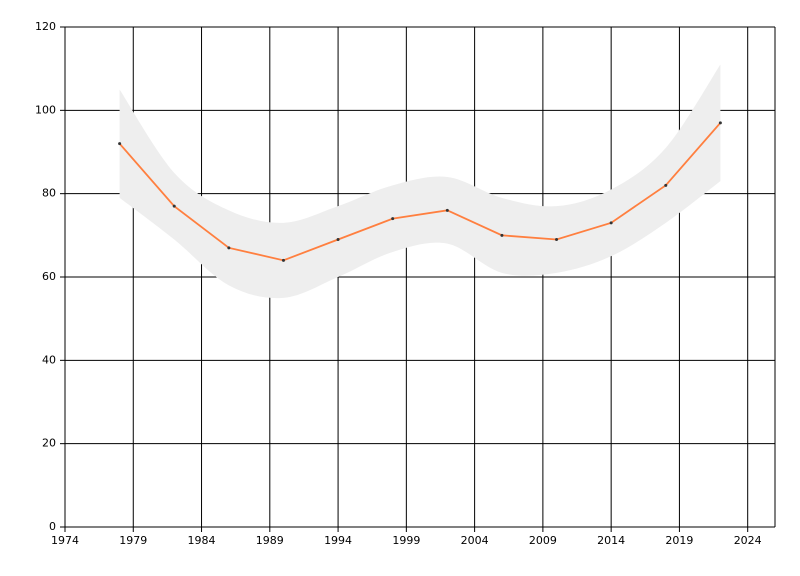 The width and height of the screenshot is (800, 576). Describe the element at coordinates (338, 540) in the screenshot. I see `x-tick-label: 1994` at that location.